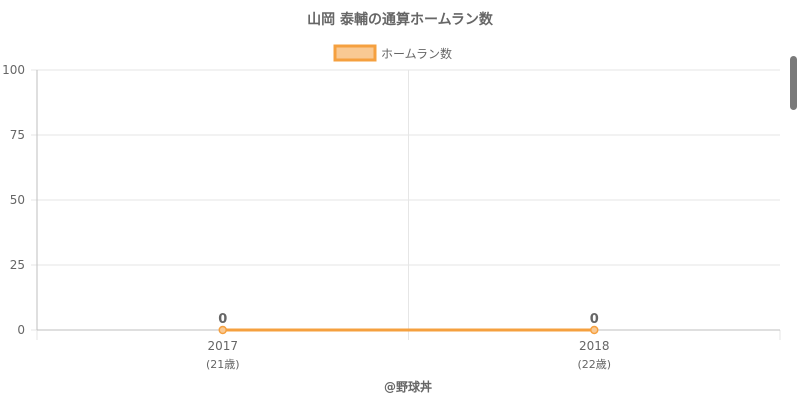 This screenshot has height=400, width=800. What do you see at coordinates (222, 346) in the screenshot?
I see `x-tick-label-year: 2017` at bounding box center [222, 346].